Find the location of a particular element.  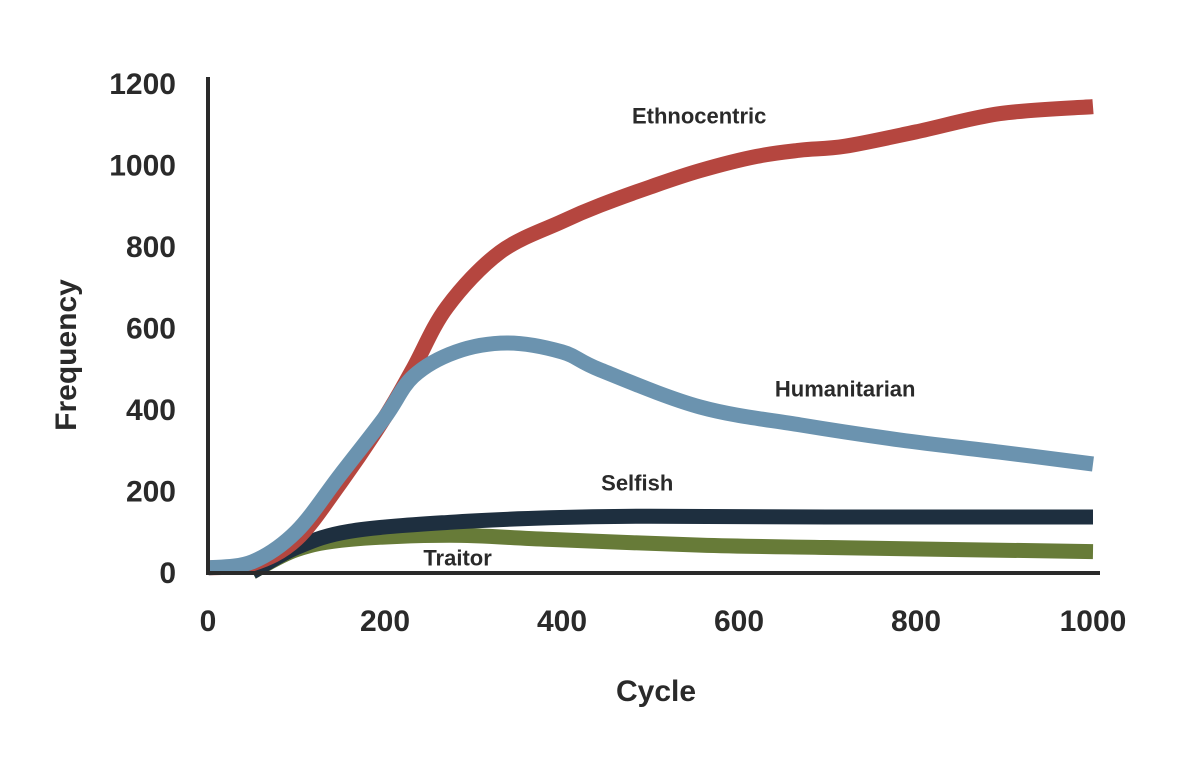

x-tick-label: 800 is located at coordinates (916, 621).